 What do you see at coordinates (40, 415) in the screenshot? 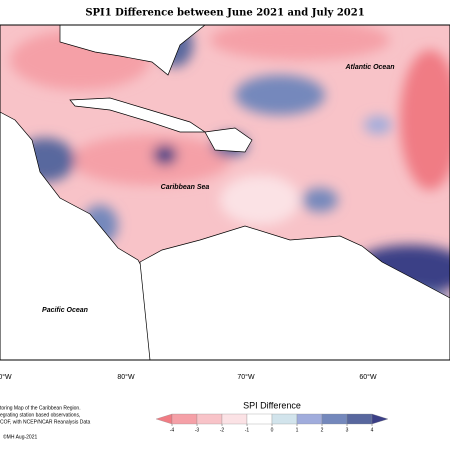
I see `footnote: egrating station based observations,` at bounding box center [40, 415].